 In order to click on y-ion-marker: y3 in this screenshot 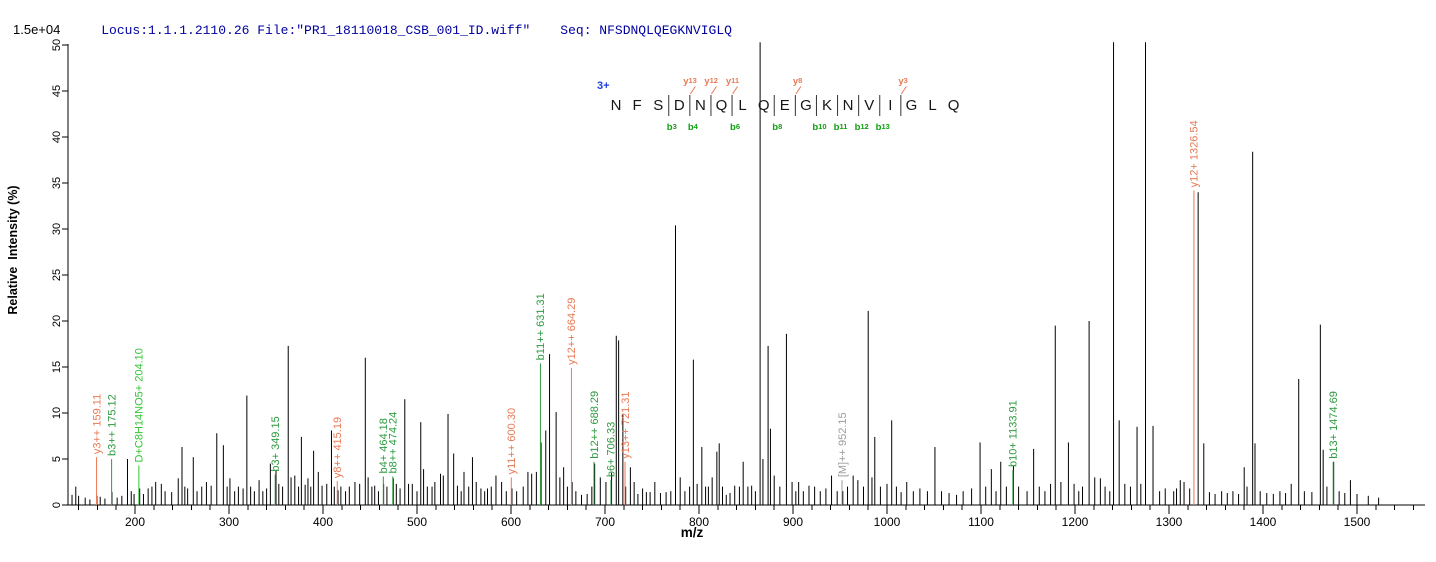, I will do `click(902, 81)`.